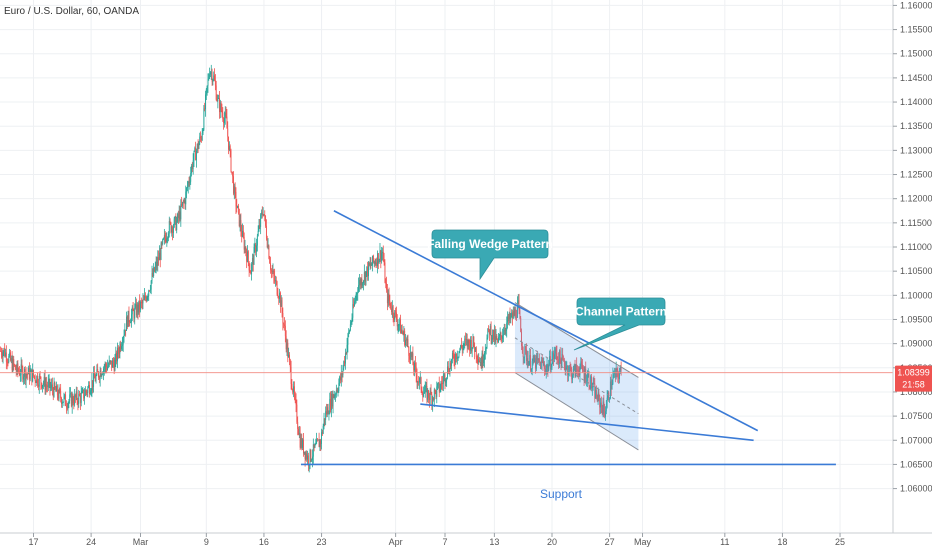  I want to click on wedge-lower-line, so click(587, 422).